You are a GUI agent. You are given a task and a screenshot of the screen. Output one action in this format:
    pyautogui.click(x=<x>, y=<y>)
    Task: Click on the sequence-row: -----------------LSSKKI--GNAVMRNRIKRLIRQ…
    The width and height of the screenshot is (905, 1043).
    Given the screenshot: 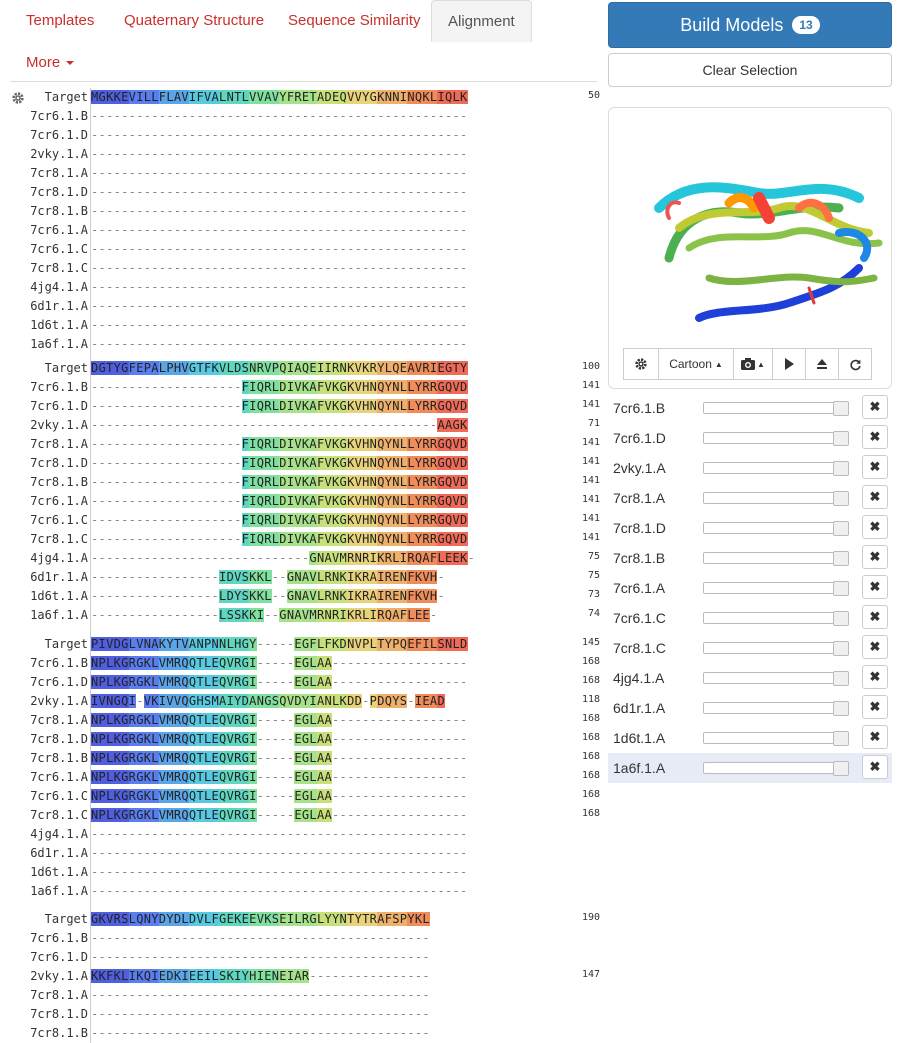 What is the action you would take?
    pyautogui.click(x=264, y=615)
    